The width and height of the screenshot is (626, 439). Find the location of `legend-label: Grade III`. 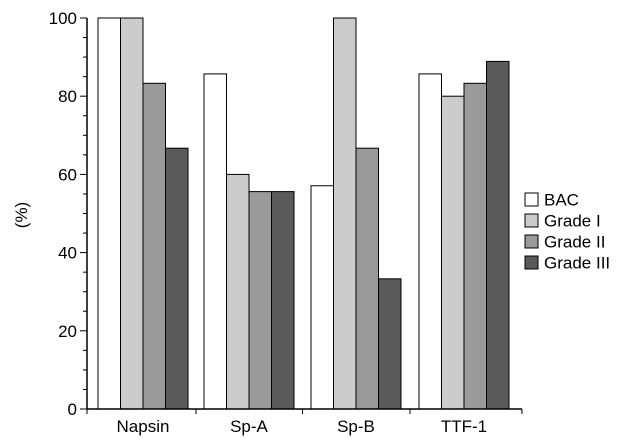

legend-label: Grade III is located at coordinates (577, 263).